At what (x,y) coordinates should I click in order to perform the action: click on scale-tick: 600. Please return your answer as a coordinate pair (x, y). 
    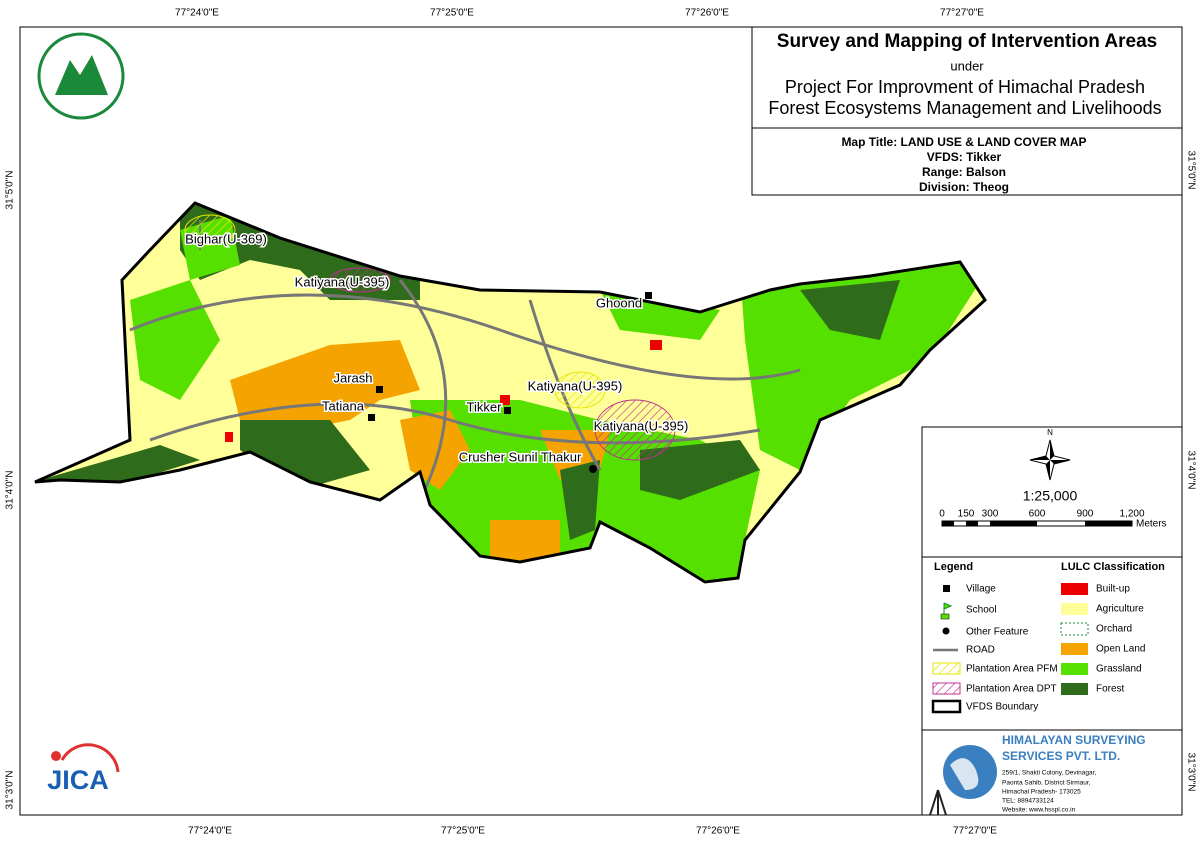
    Looking at the image, I should click on (1037, 514).